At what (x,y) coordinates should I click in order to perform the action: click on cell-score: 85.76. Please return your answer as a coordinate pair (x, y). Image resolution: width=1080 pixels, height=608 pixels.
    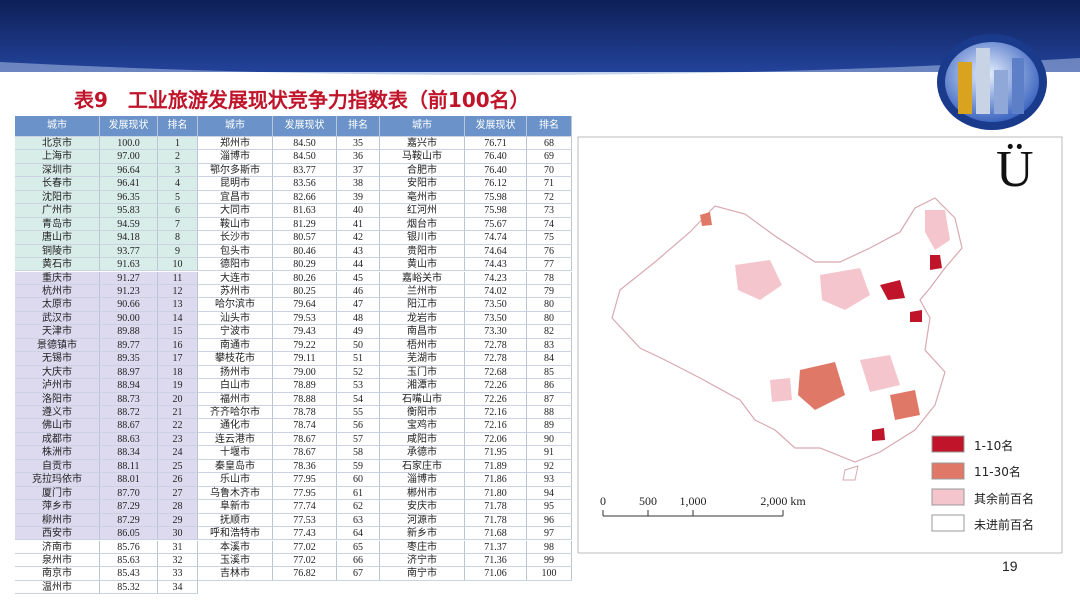
    Looking at the image, I should click on (129, 547).